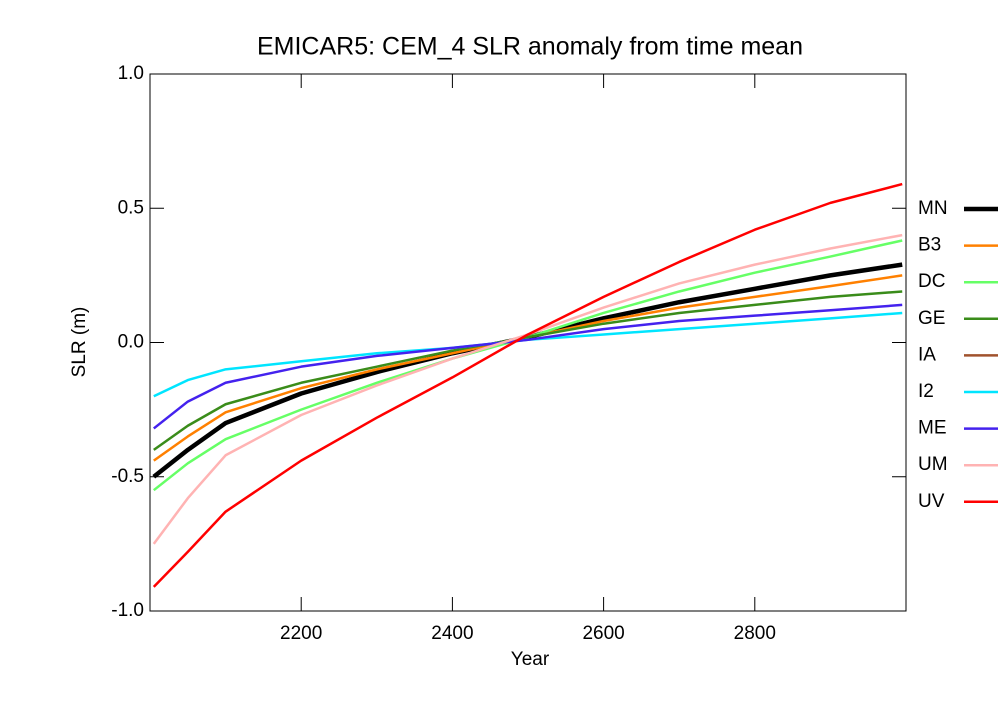  Describe the element at coordinates (131, 342) in the screenshot. I see `y-tick-label: 0.0` at that location.